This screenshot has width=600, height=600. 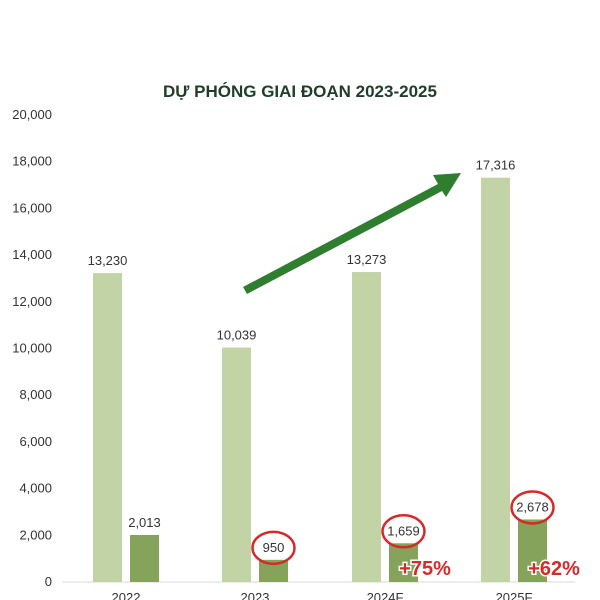 I want to click on trend-arrow-shape, so click(x=352, y=233).